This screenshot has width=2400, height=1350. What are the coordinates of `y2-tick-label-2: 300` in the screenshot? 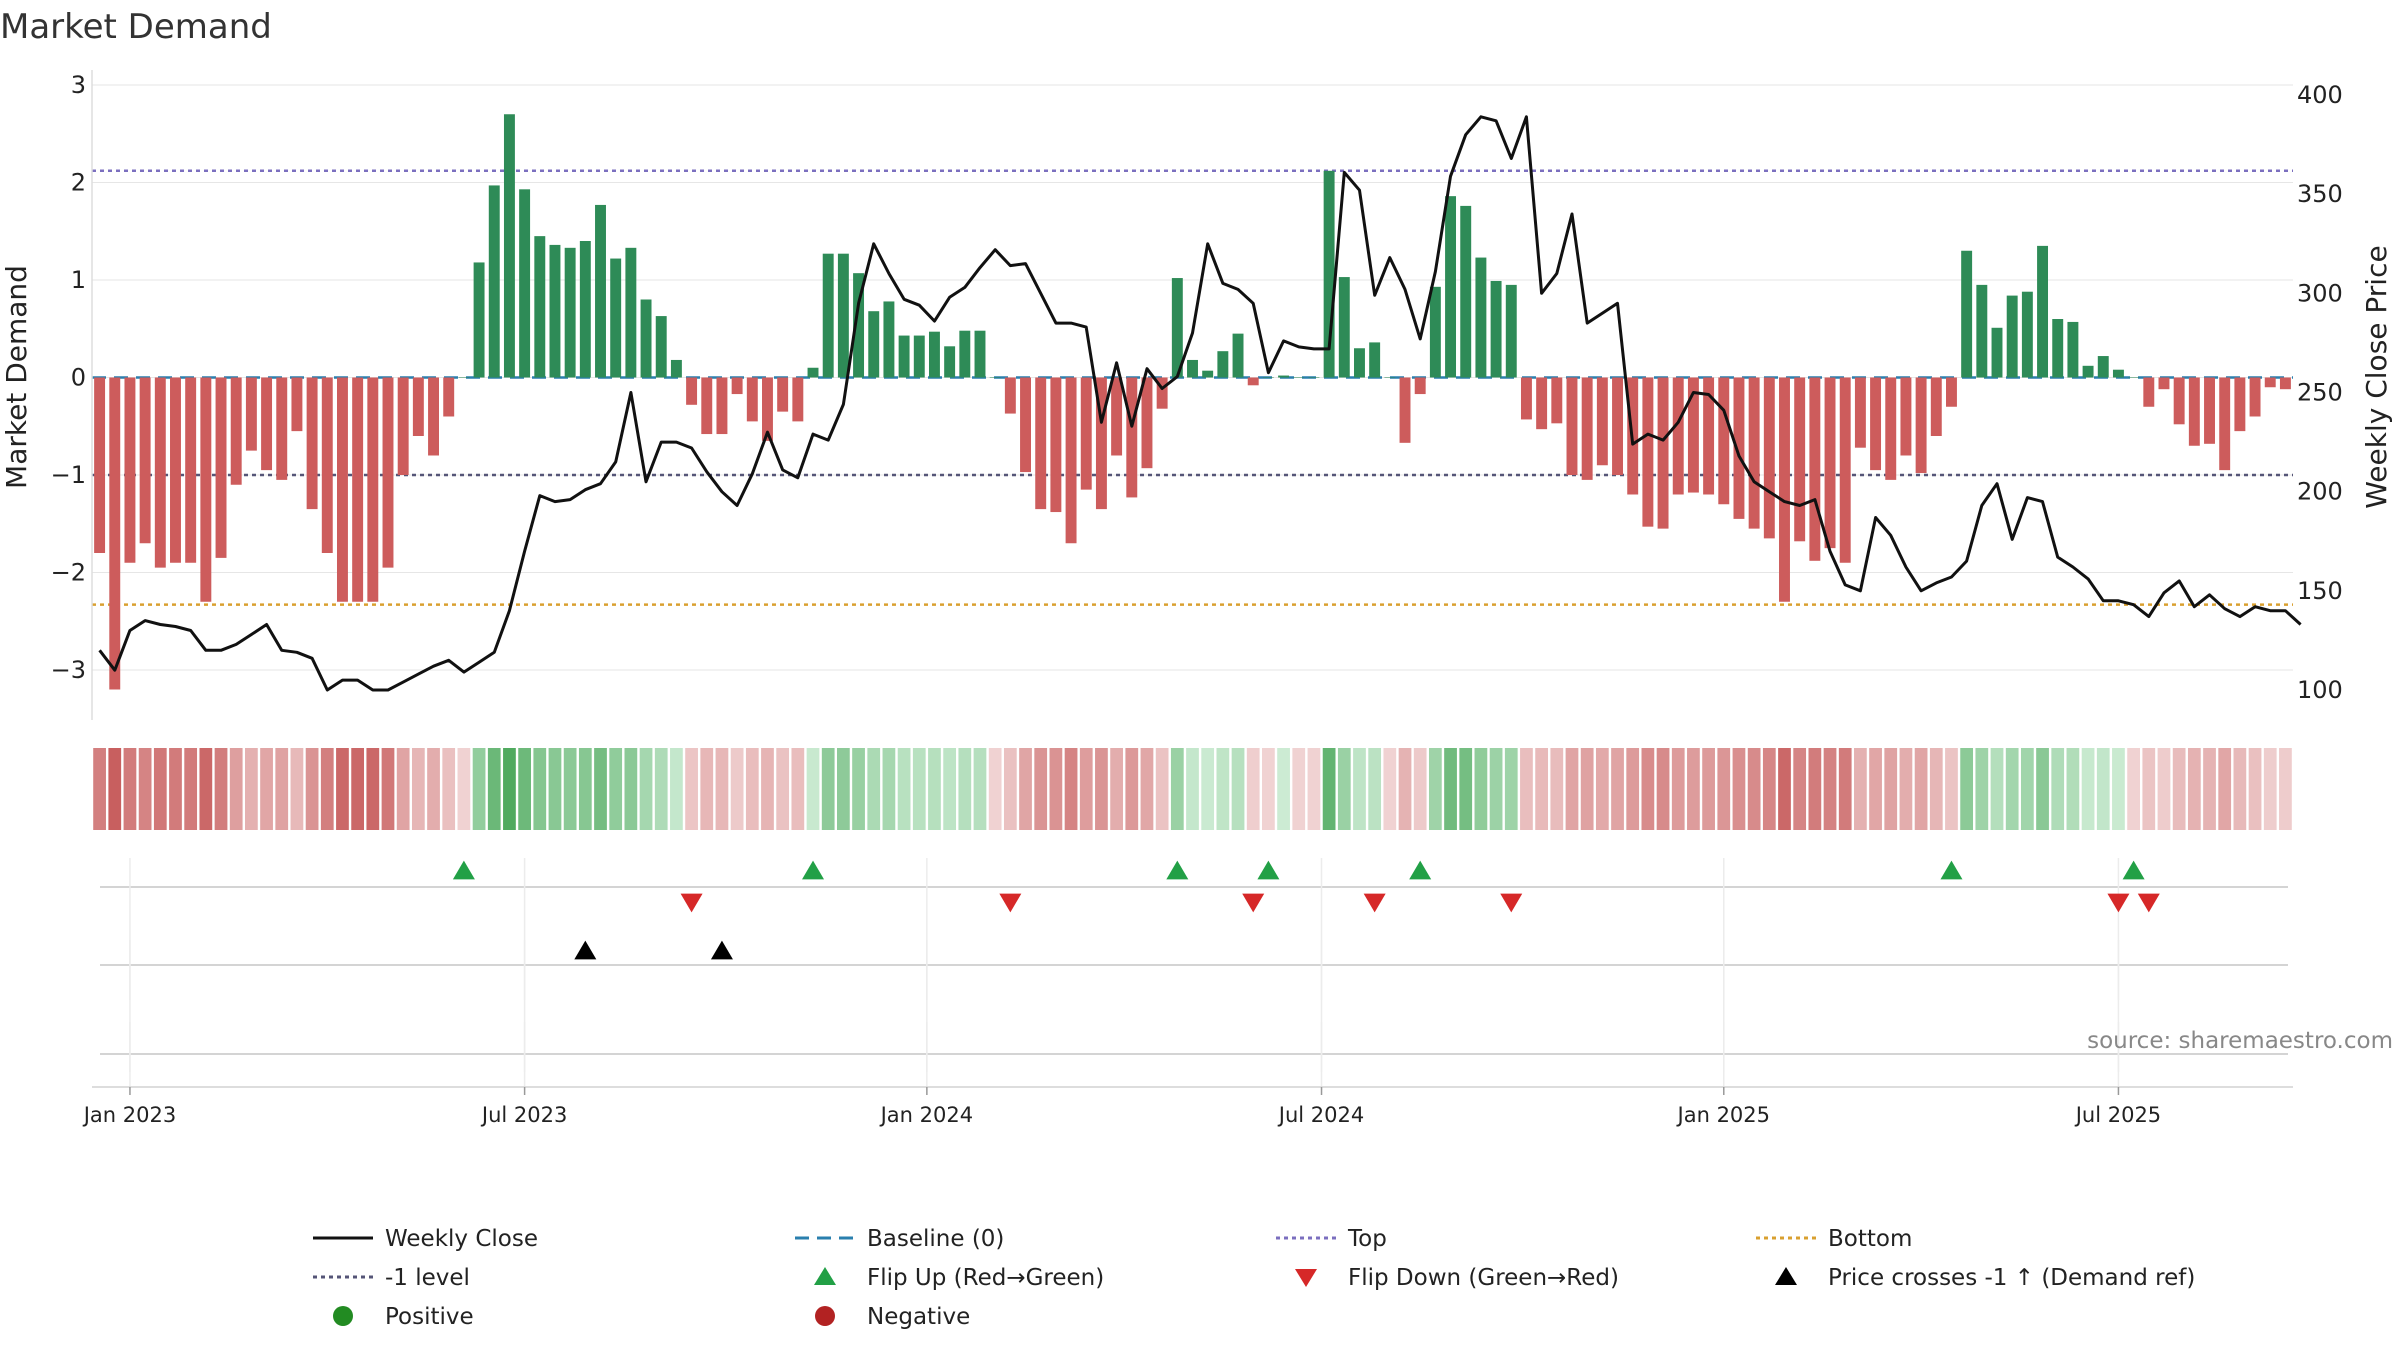 It's located at (2320, 293).